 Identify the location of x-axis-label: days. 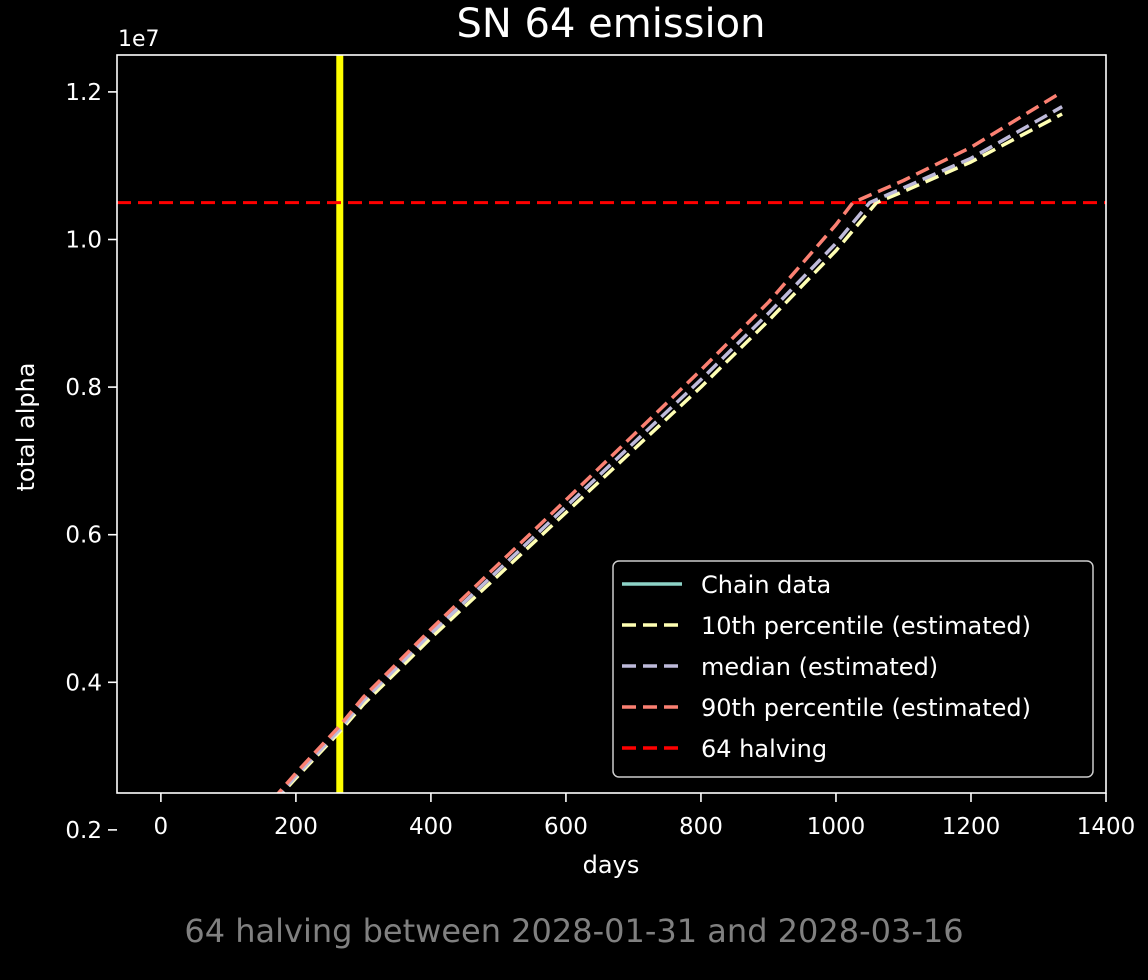
(611, 865).